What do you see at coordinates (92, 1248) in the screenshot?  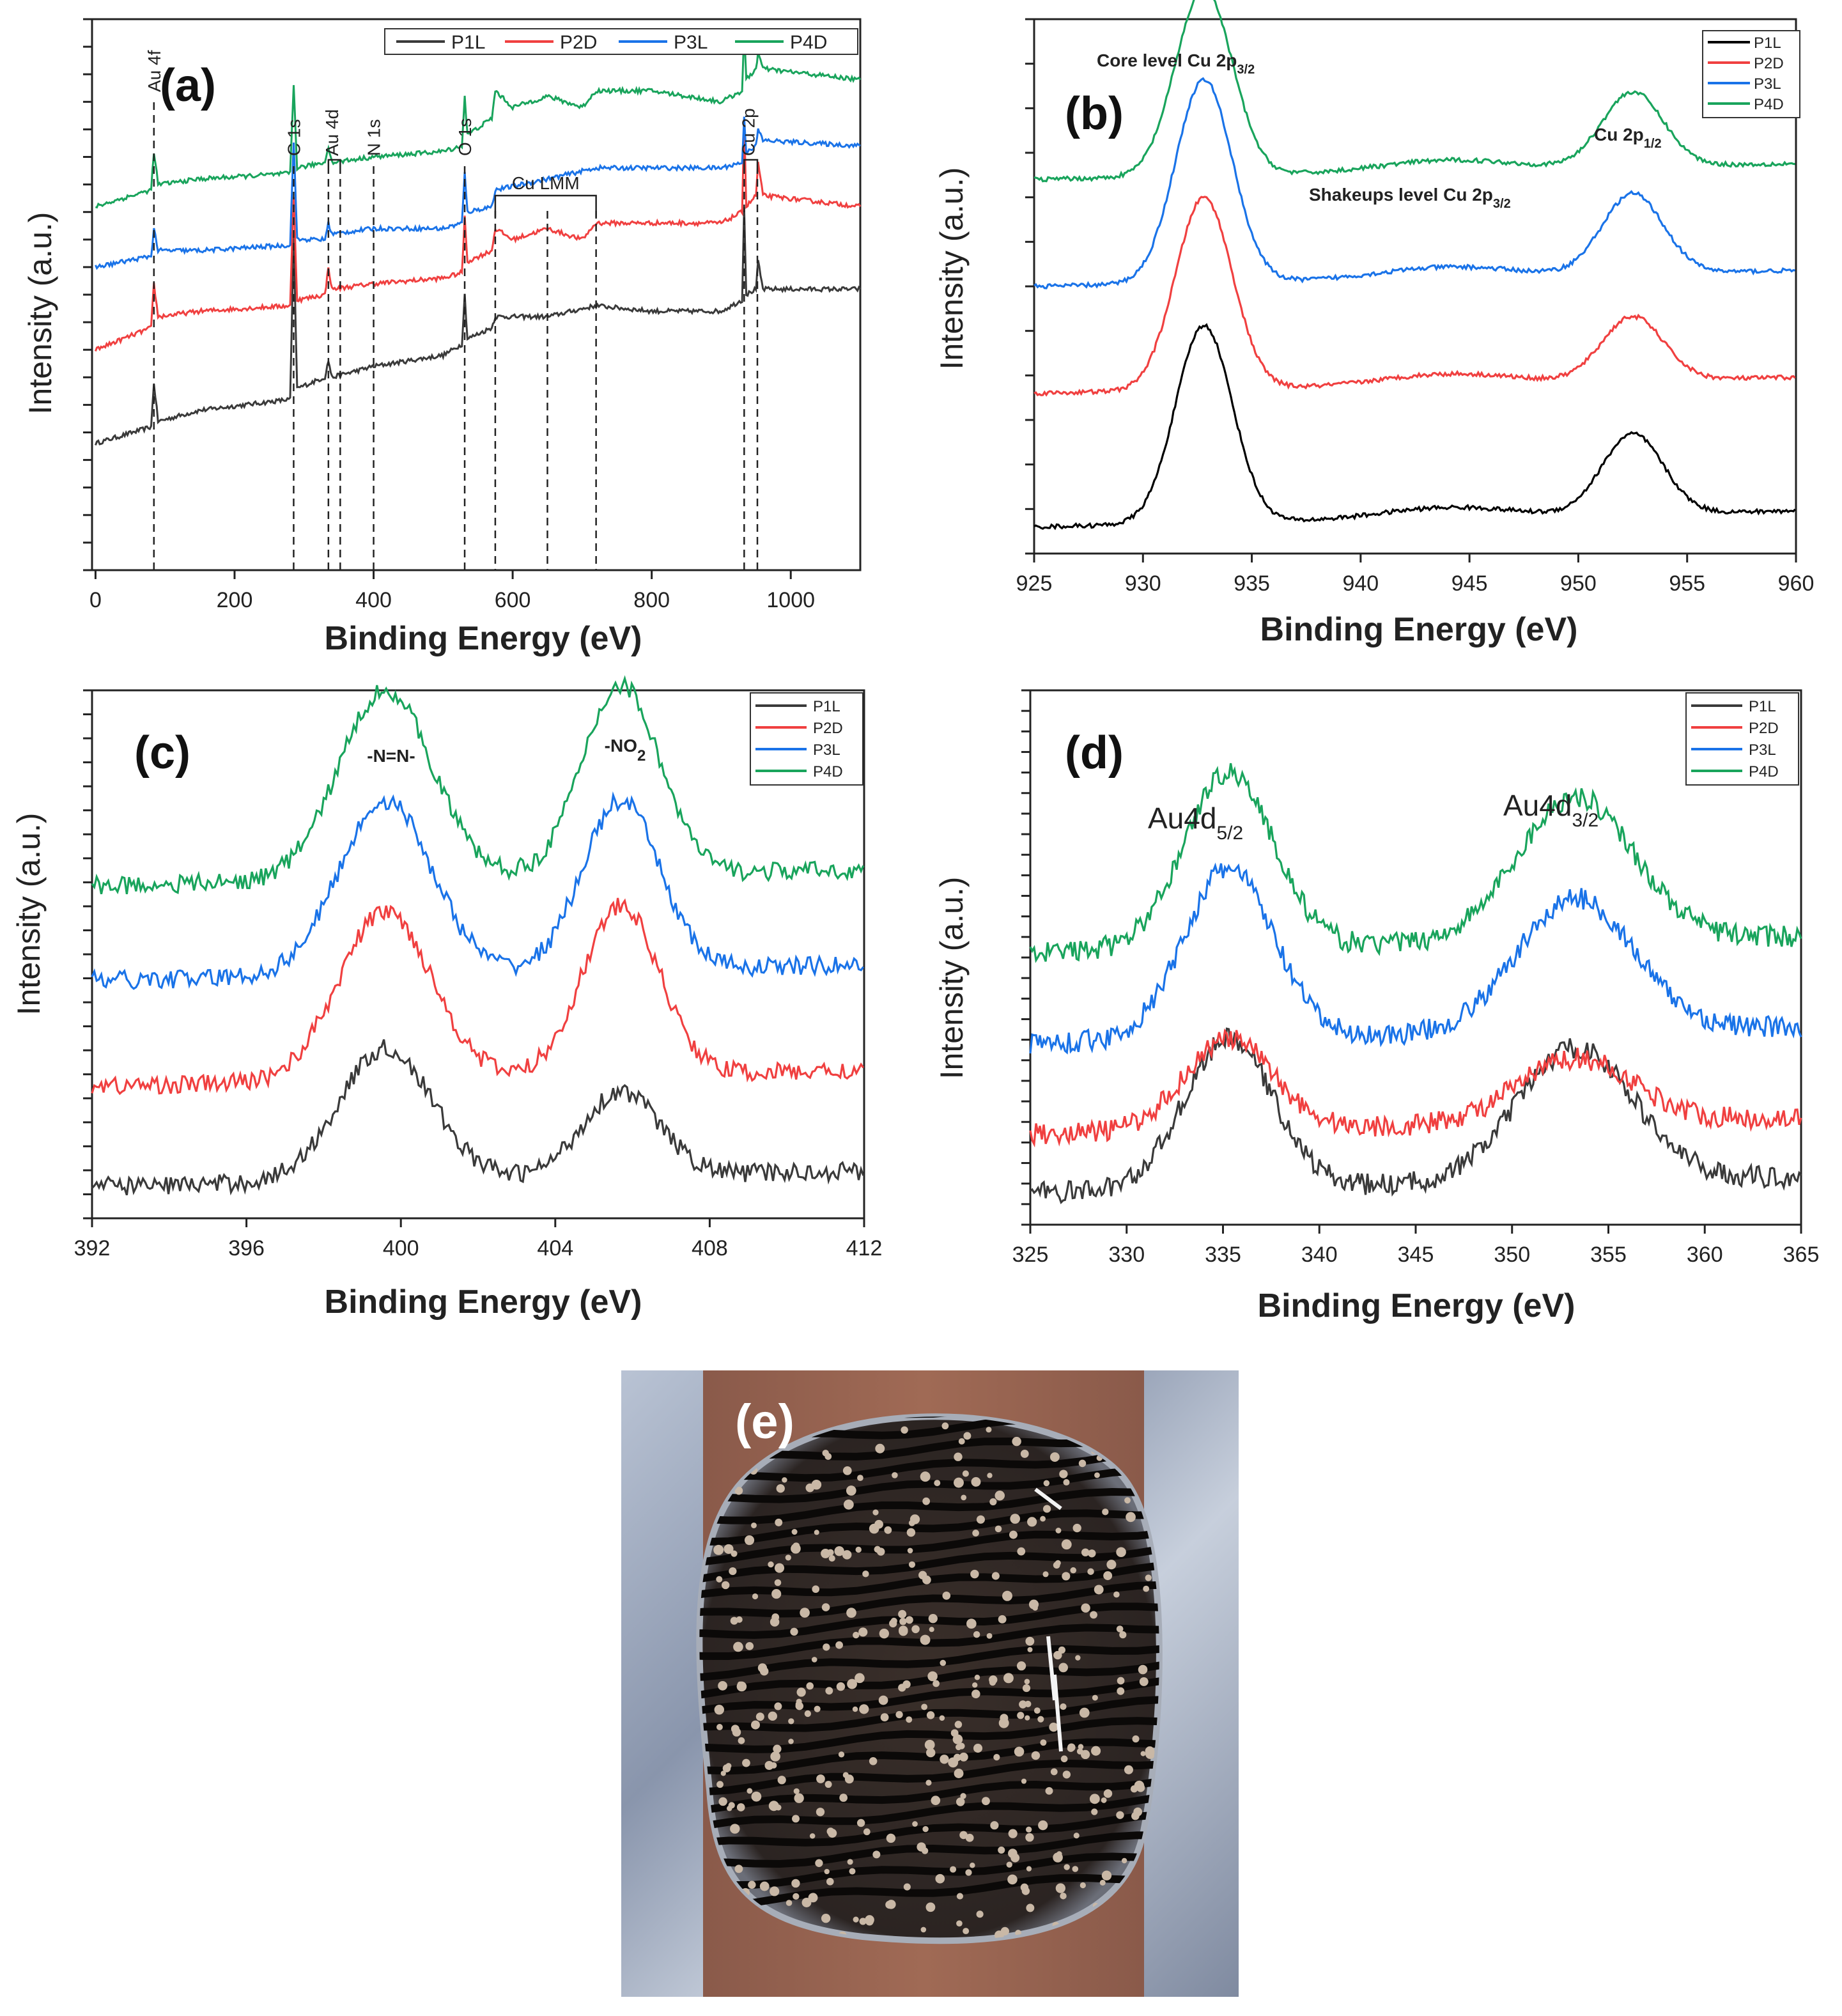 I see `c-xtick-label-0: 392` at bounding box center [92, 1248].